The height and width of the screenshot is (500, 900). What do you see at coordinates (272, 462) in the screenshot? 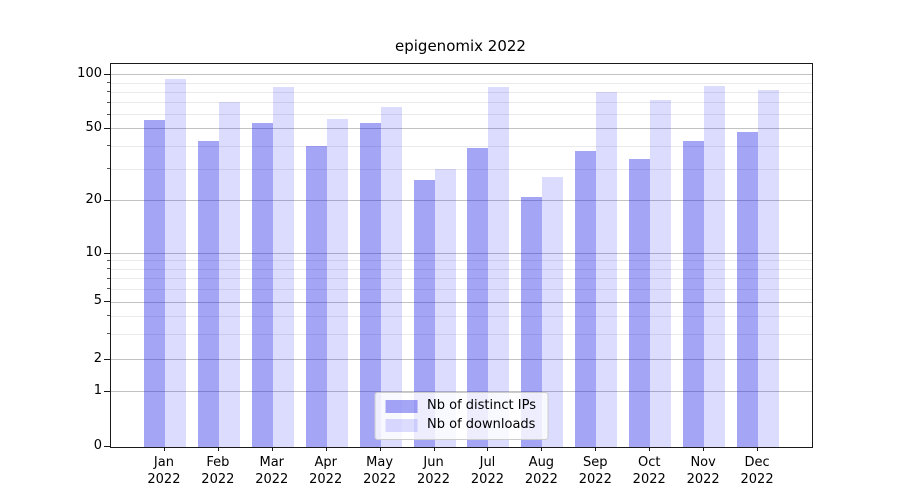
I see `x-tick-month: Mar` at bounding box center [272, 462].